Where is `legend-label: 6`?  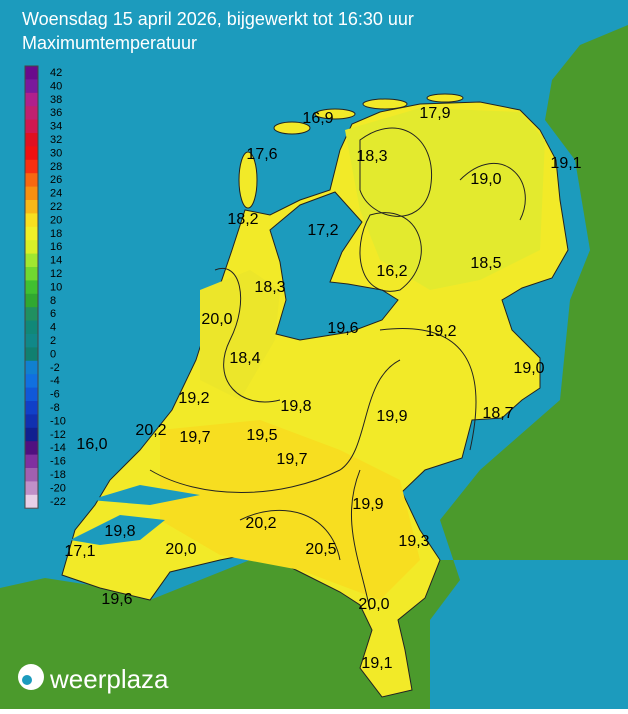
legend-label: 6 is located at coordinates (53, 314).